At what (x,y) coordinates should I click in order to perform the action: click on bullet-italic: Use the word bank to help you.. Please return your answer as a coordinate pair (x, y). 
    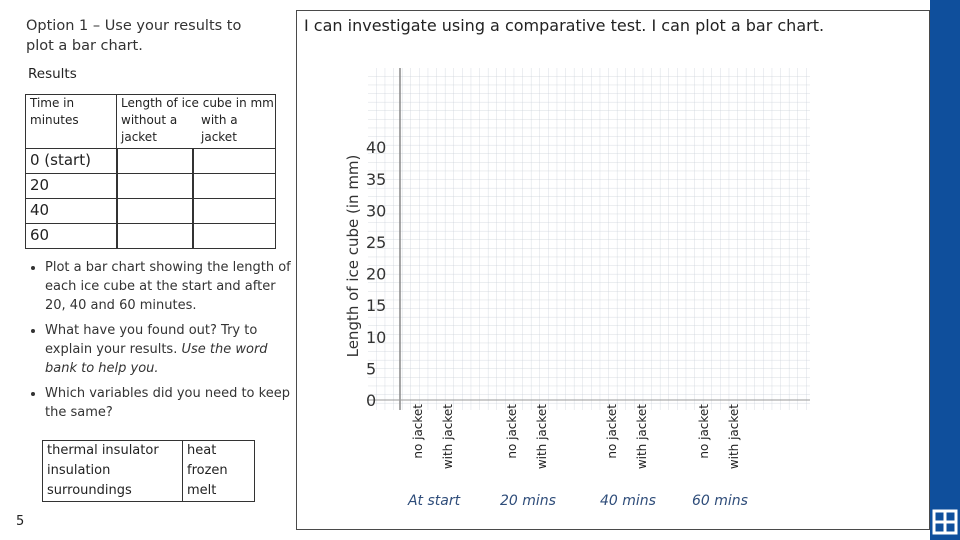
    Looking at the image, I should click on (156, 359).